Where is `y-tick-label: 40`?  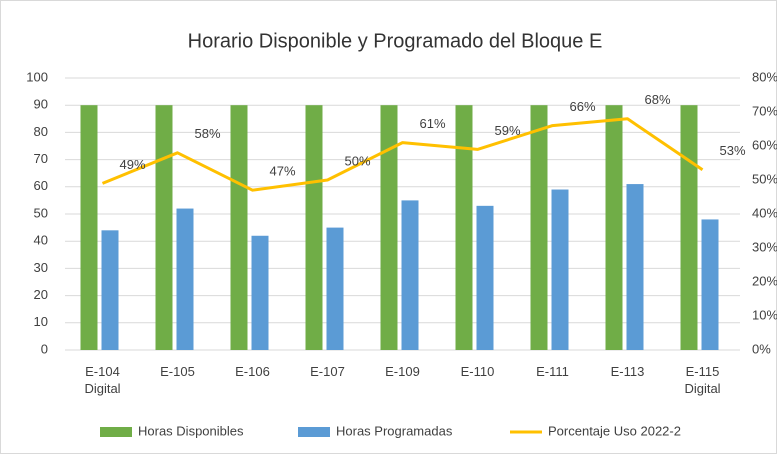 y-tick-label: 40 is located at coordinates (41, 240).